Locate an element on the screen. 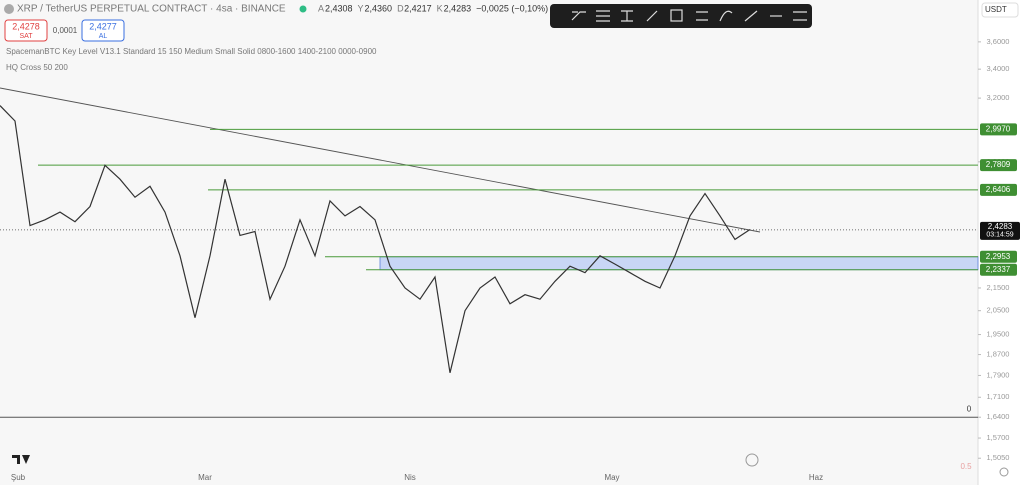 This screenshot has height=490, width=1024. sell-button is located at coordinates (26, 30).